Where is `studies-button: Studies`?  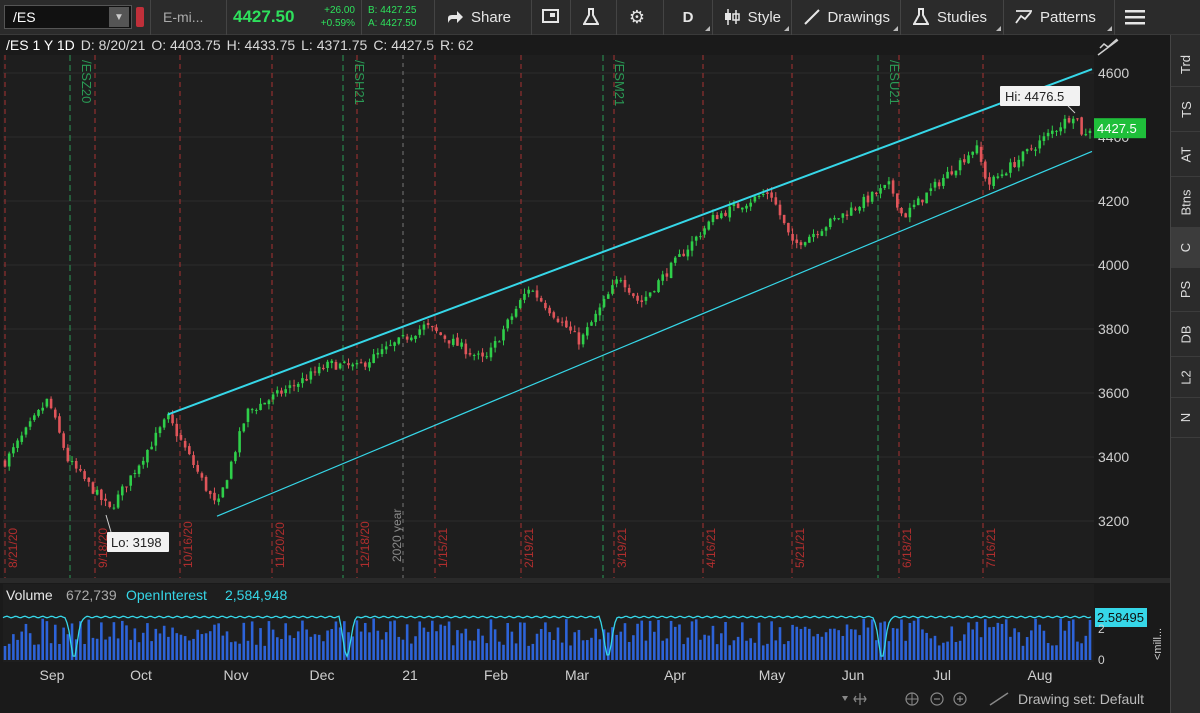
studies-button: Studies is located at coordinates (952, 17).